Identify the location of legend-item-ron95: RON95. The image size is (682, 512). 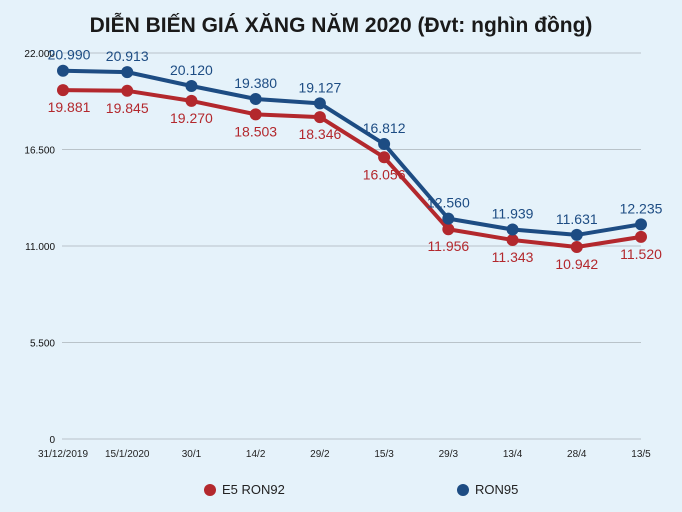
(487, 489).